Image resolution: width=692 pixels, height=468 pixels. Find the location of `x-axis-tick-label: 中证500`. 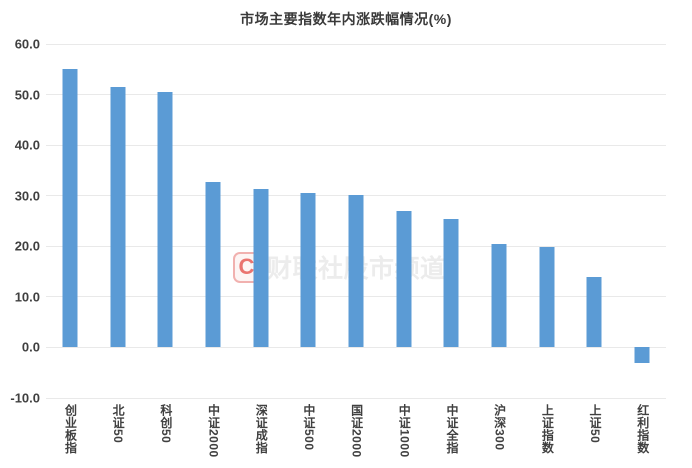

x-axis-tick-label: 中证500 is located at coordinates (308, 427).